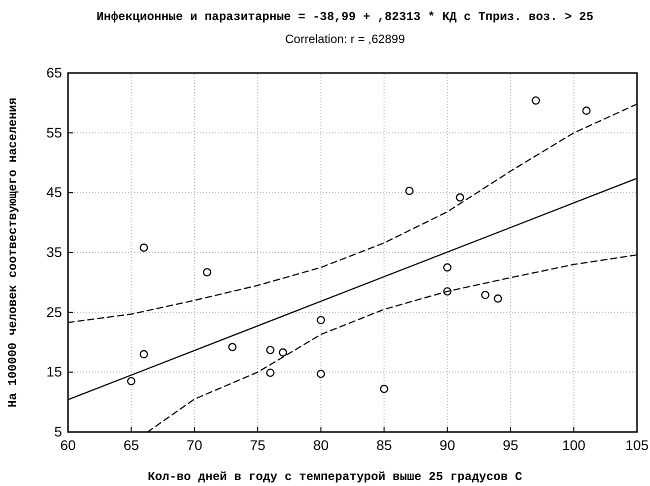 The height and width of the screenshot is (486, 650). What do you see at coordinates (345, 17) in the screenshot?
I see `chart-title: Инфекционные и паразитарные = -38,99 + ,82313 * КД с Тприз. воз. > 25` at bounding box center [345, 17].